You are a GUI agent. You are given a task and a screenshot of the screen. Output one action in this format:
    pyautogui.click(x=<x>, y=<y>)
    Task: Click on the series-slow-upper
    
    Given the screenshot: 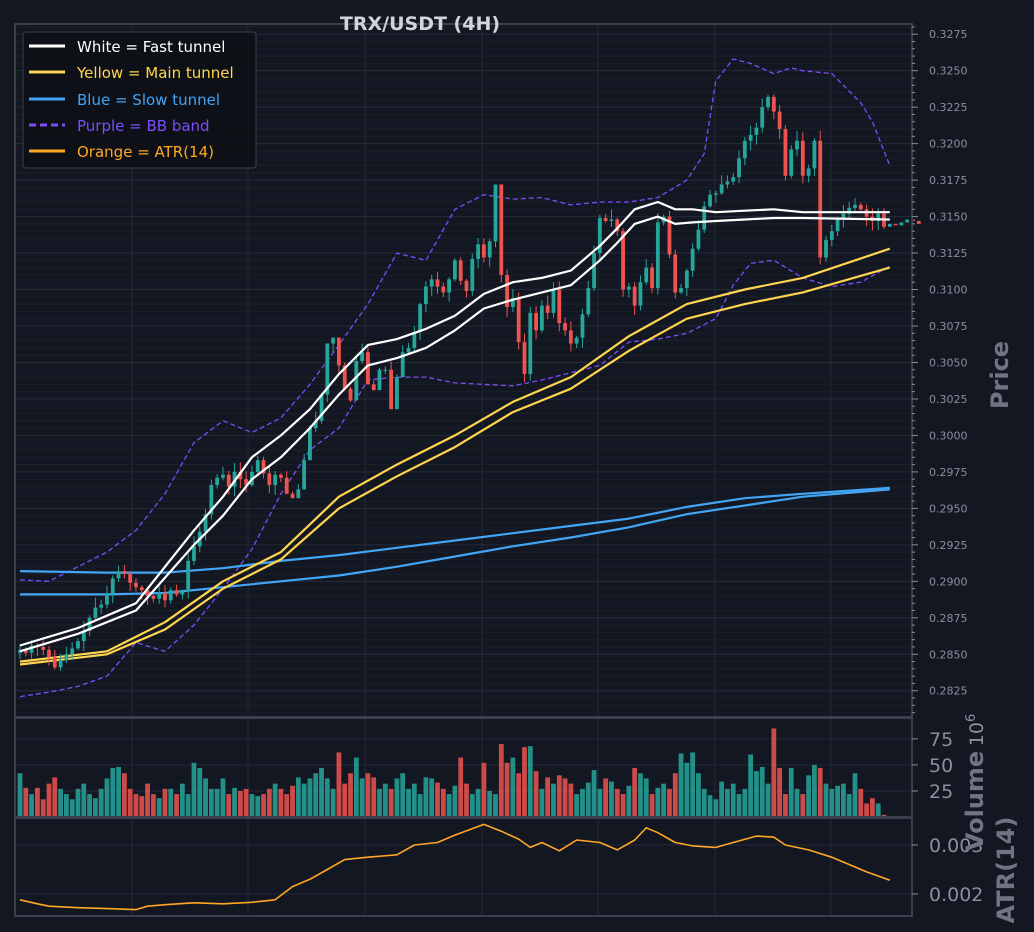 What is the action you would take?
    pyautogui.click(x=454, y=530)
    